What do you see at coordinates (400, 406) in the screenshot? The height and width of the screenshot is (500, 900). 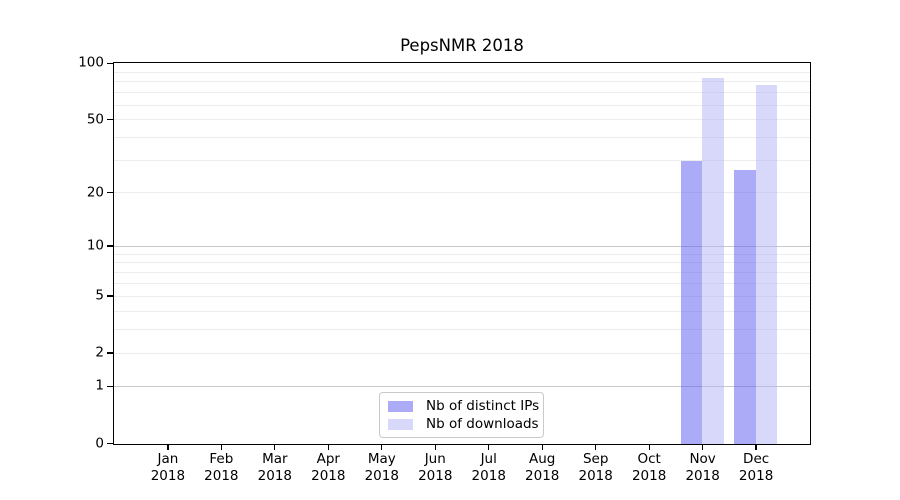 I see `legend-swatch-distinct-ips` at bounding box center [400, 406].